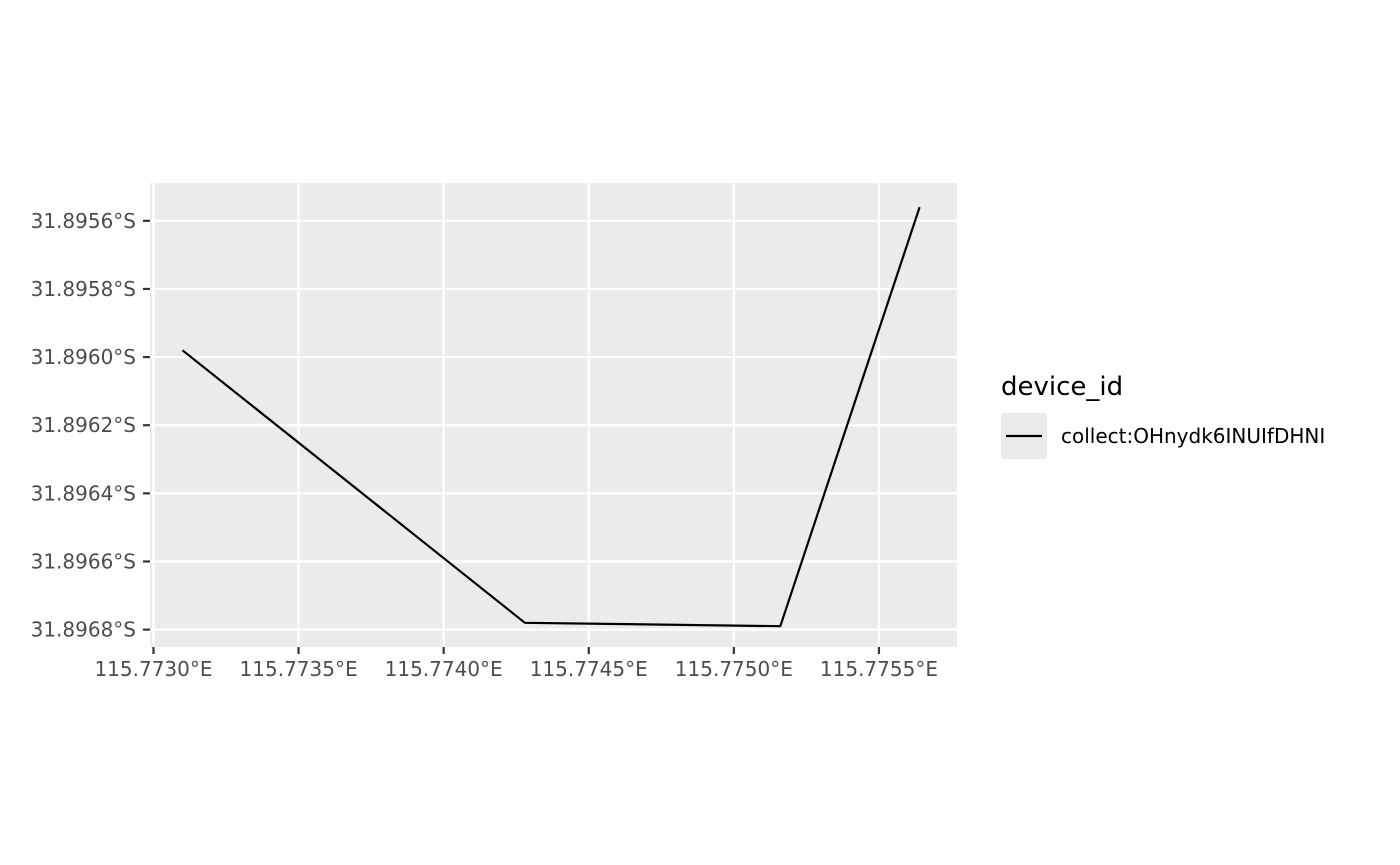  I want to click on x-tick-label: 115.7740°E, so click(444, 669).